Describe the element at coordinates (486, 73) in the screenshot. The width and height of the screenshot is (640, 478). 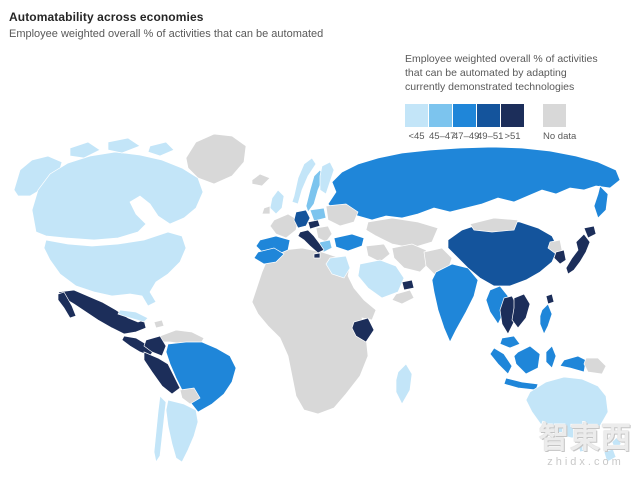
I see `legend-caption-line-2: that can be automated by adapting` at that location.